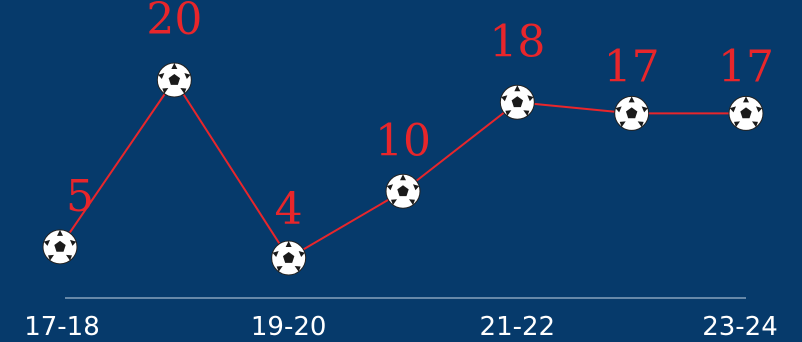 The height and width of the screenshot is (342, 802). I want to click on data-label: 10, so click(403, 140).